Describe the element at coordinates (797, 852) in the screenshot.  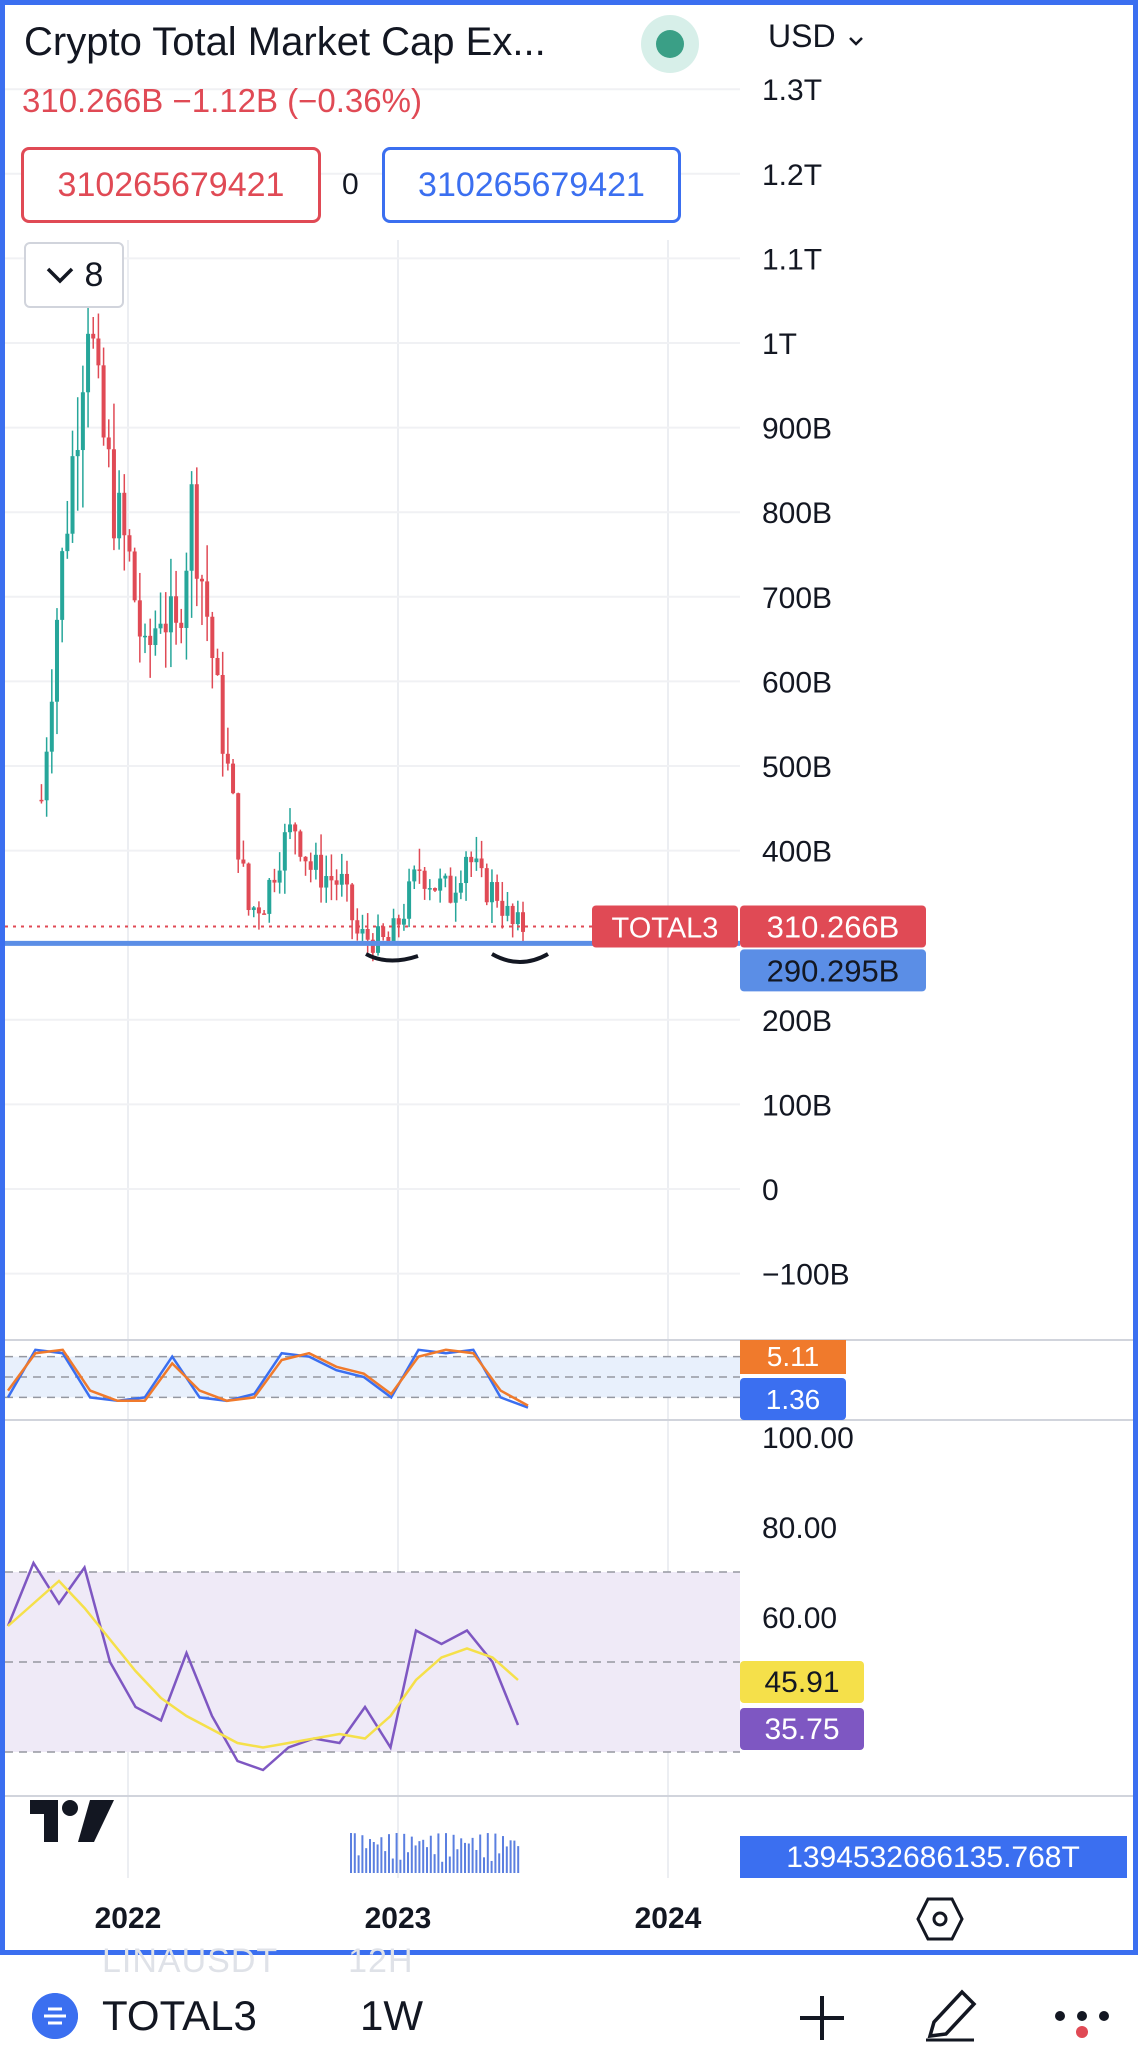
I see `price-tick-label: 400B` at that location.